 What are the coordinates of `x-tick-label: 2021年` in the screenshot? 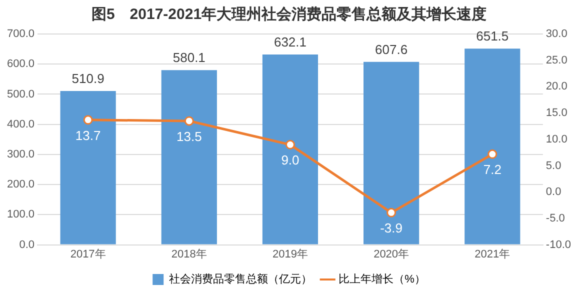 It's located at (492, 254).